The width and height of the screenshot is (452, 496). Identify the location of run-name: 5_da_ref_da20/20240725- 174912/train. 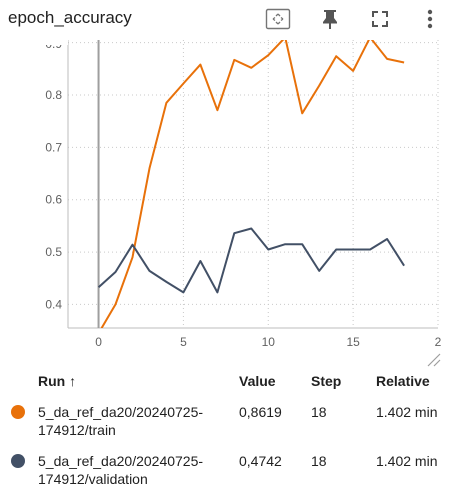
(141, 421).